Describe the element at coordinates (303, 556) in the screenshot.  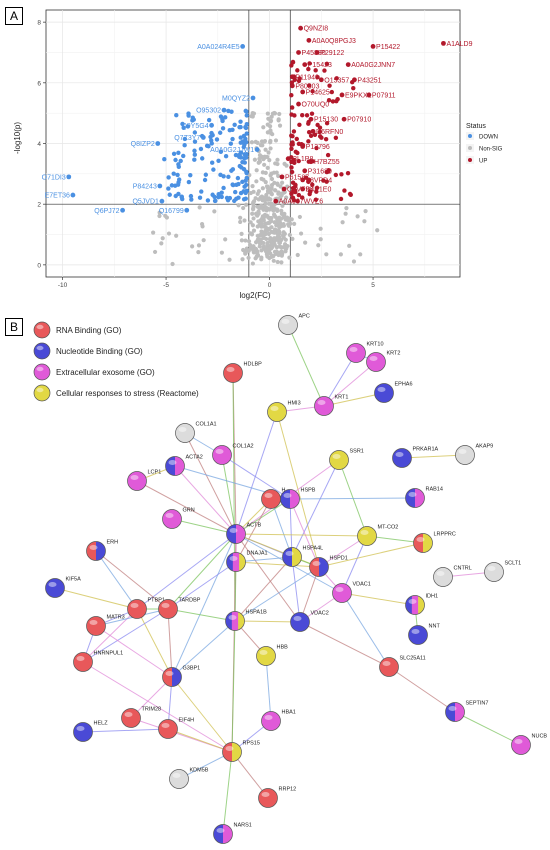
I see `network-node: HSPA4L` at that location.